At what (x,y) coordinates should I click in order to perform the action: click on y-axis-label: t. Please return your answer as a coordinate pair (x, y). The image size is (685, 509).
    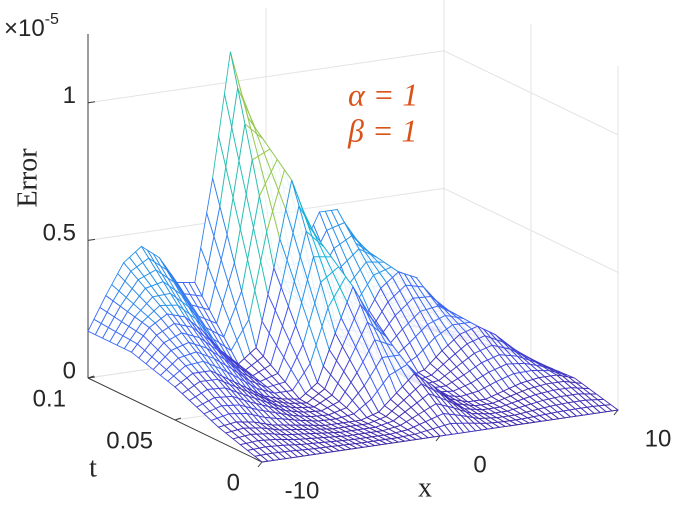
    Looking at the image, I should click on (93, 467).